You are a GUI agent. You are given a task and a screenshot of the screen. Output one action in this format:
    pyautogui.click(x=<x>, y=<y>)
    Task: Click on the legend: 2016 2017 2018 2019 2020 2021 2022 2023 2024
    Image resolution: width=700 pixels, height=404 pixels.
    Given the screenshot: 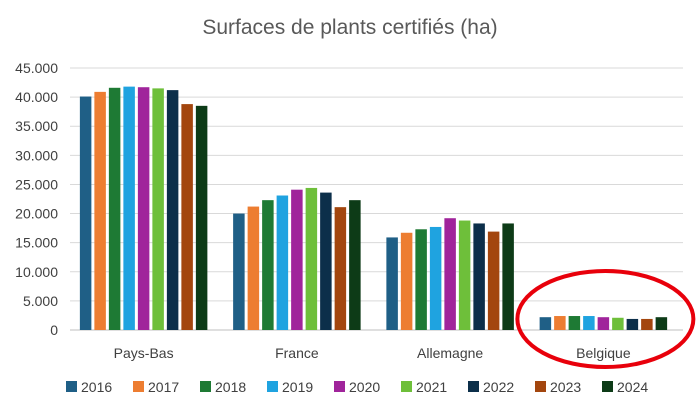 What is the action you would take?
    pyautogui.click(x=357, y=387)
    